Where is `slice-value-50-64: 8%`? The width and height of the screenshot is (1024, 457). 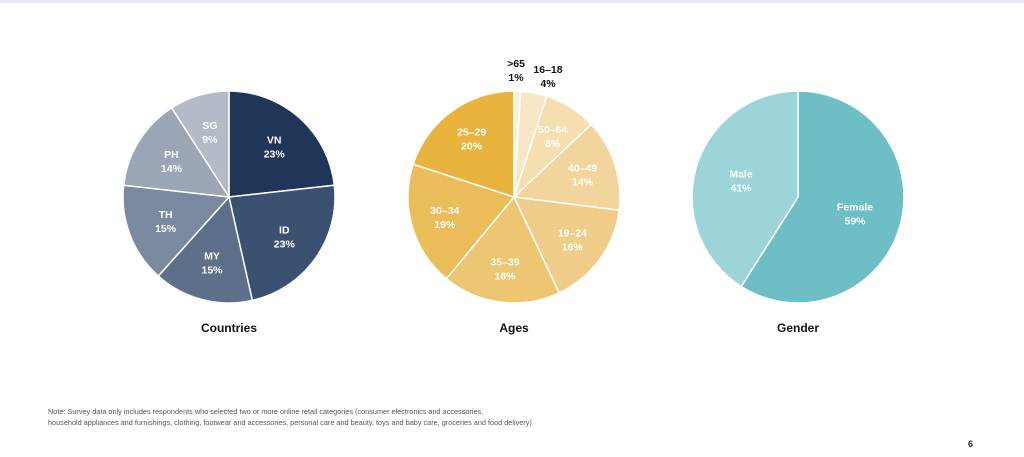
slice-value-50-64: 8% is located at coordinates (553, 144).